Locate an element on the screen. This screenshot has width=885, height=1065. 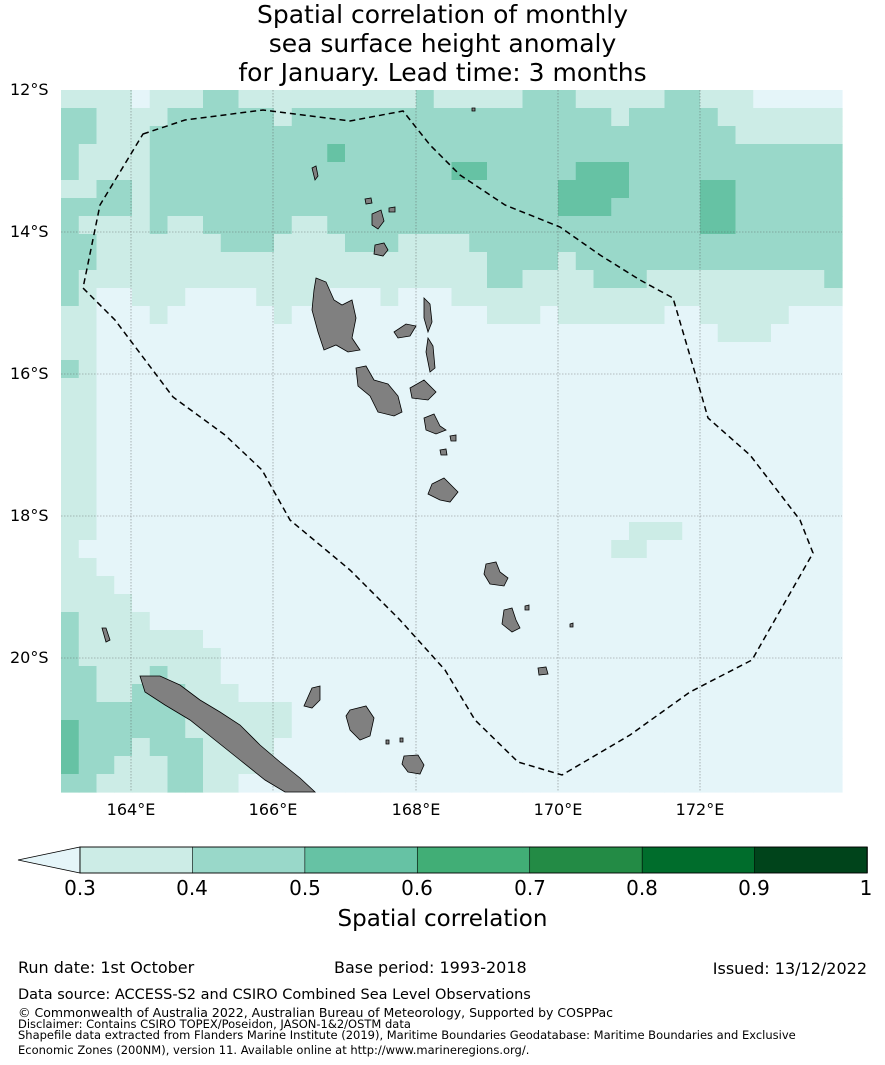
lat-label-14s: 14°S is located at coordinates (29, 231).